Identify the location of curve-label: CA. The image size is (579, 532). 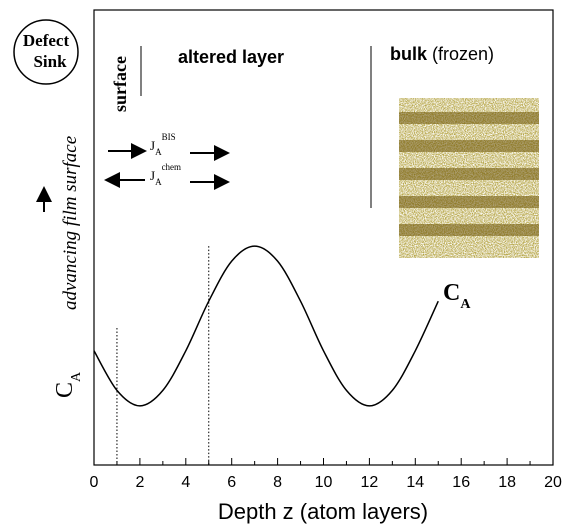
(457, 296).